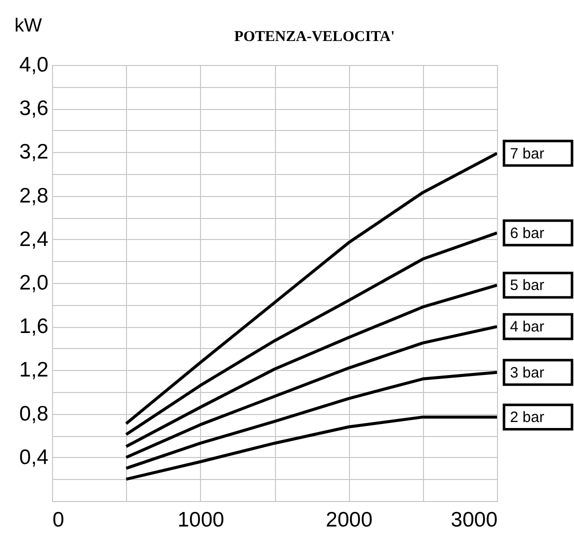  I want to click on series-label: 4 bar, so click(527, 327).